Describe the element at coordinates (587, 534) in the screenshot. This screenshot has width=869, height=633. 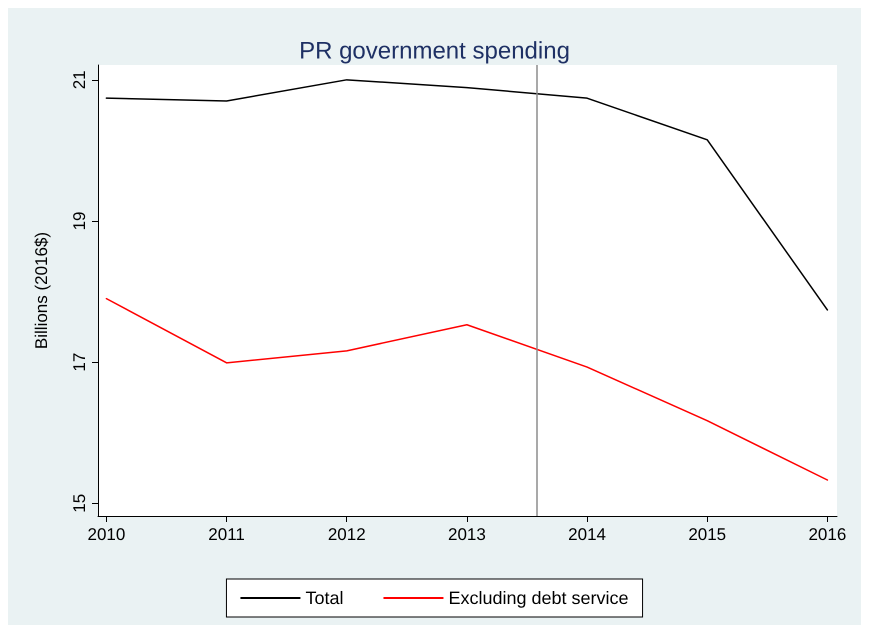
I see `x-tick-label: 2014` at that location.